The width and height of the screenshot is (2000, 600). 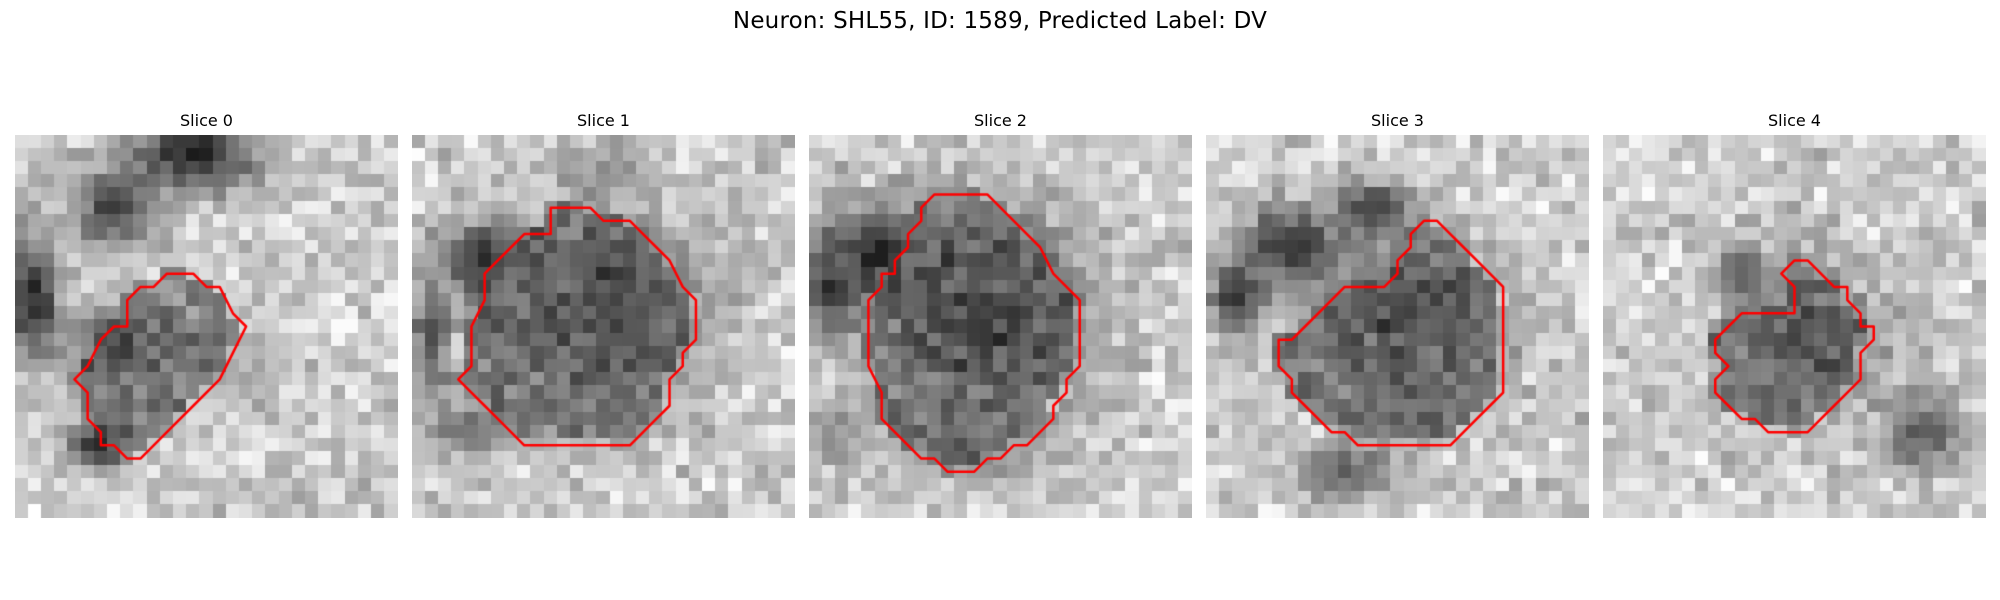 What do you see at coordinates (1397, 120) in the screenshot?
I see `slice-title: Slice 3` at bounding box center [1397, 120].